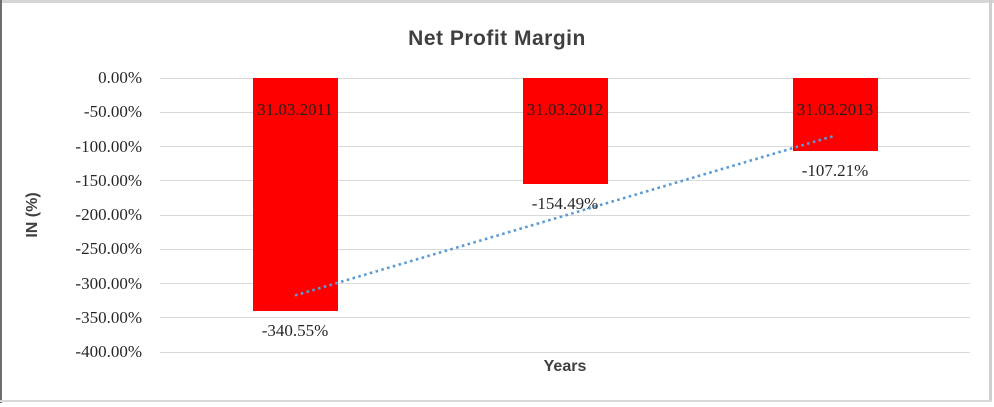 This screenshot has width=994, height=407. Describe the element at coordinates (565, 109) in the screenshot. I see `category-label: 31.03.2012` at that location.